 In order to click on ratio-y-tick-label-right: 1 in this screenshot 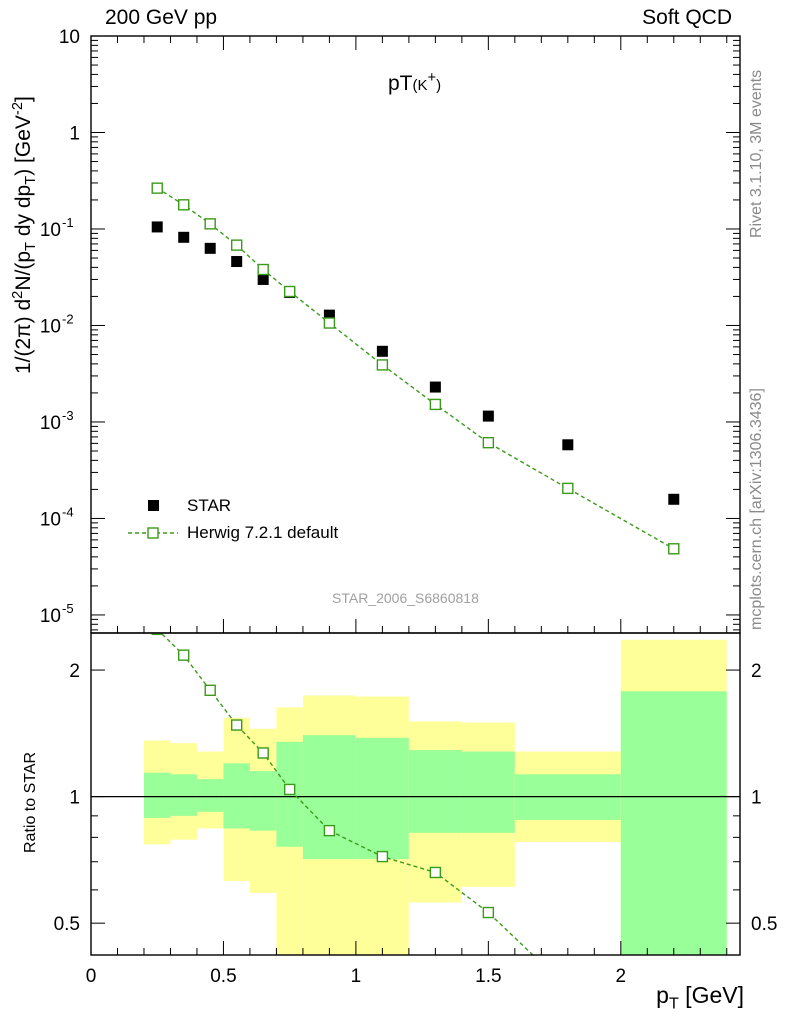, I will do `click(756, 798)`.